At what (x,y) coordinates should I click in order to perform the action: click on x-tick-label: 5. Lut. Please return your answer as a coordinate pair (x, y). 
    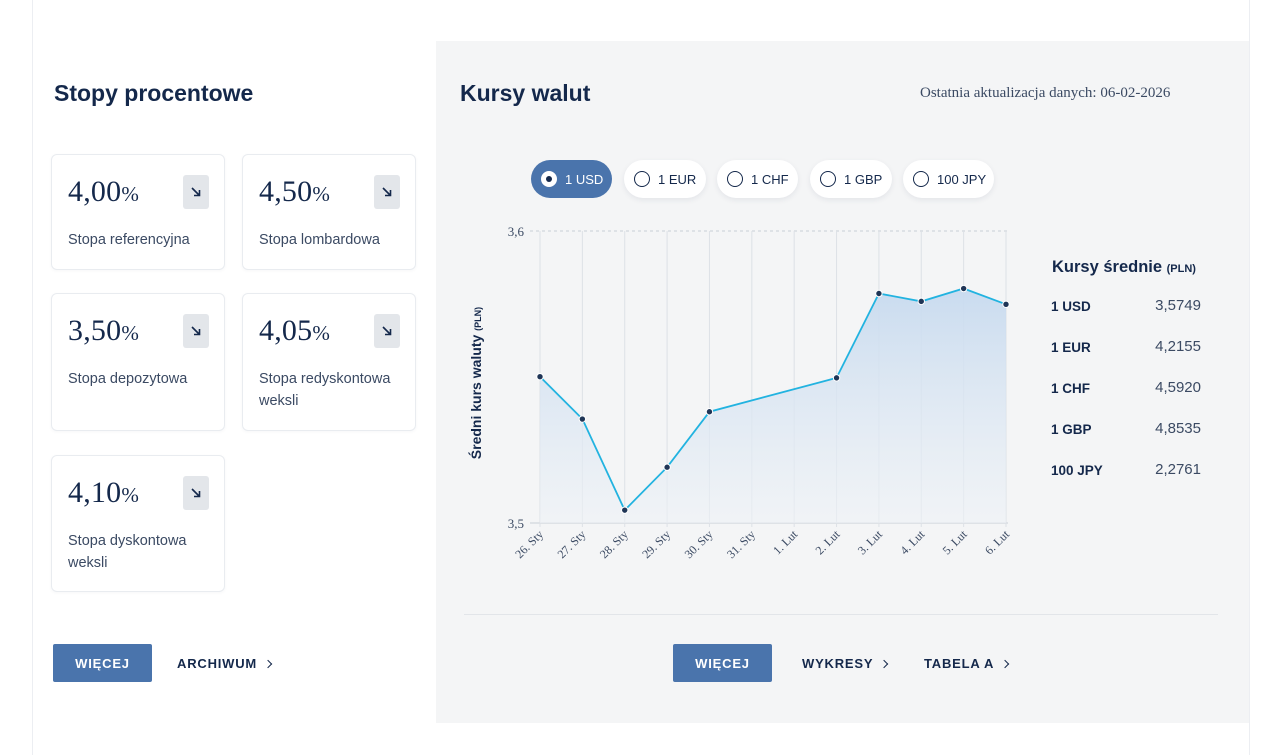
    Looking at the image, I should click on (955, 542).